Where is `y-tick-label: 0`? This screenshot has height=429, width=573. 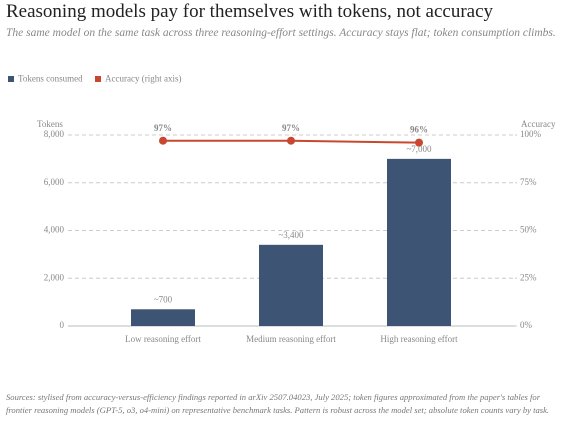
y-tick-label: 0 is located at coordinates (62, 325).